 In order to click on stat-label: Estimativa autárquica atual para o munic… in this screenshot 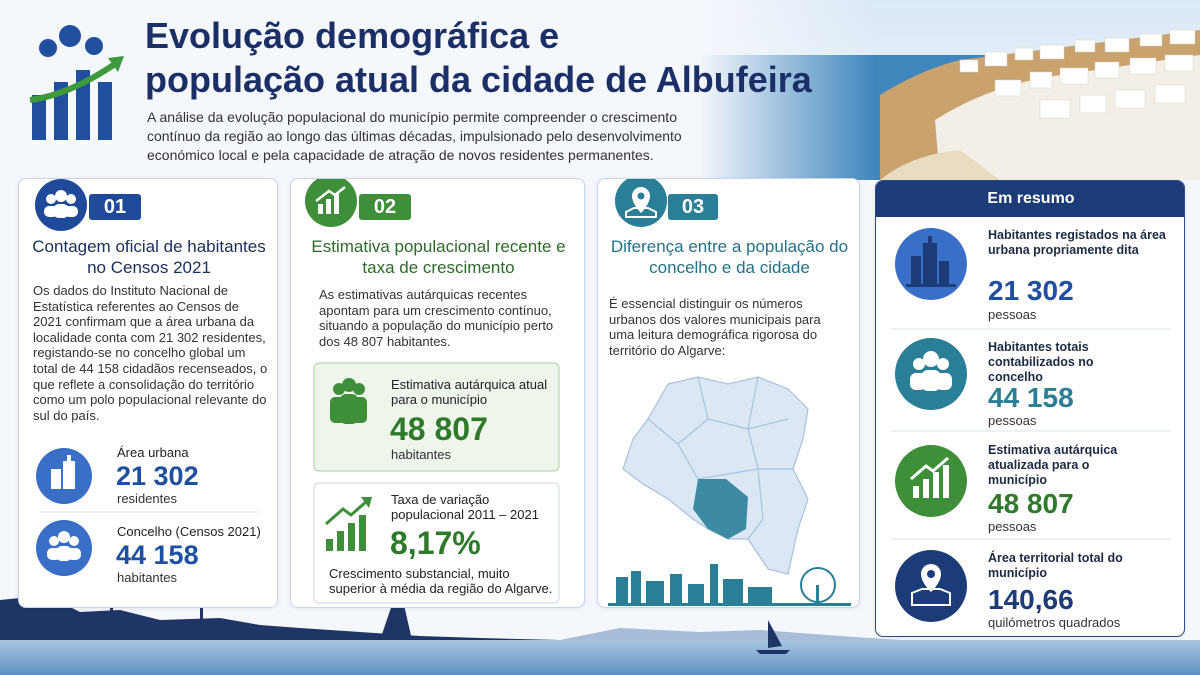, I will do `click(469, 392)`.